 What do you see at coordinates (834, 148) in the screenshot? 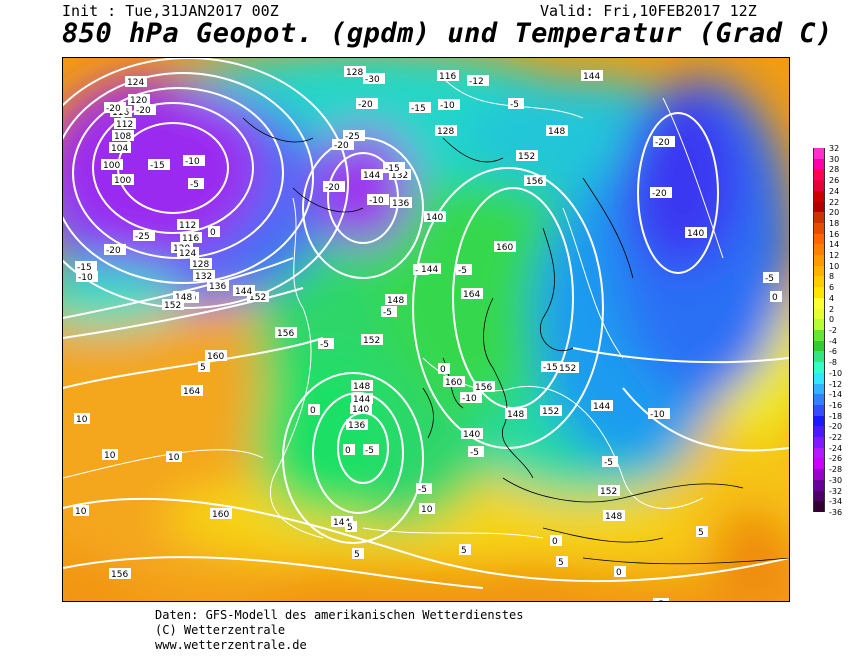
I see `scale-label: 32` at bounding box center [834, 148].